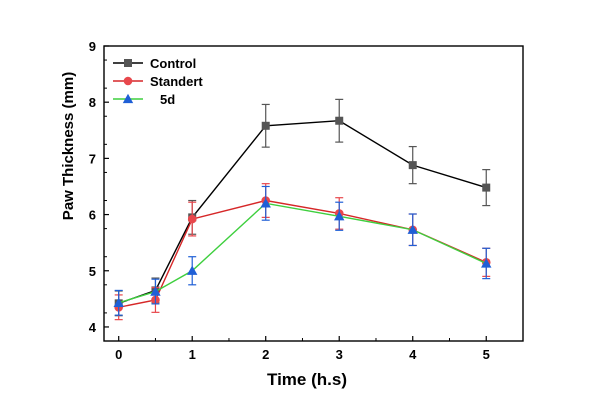 The image size is (589, 410). I want to click on x-tick-label: 0, so click(118, 354).